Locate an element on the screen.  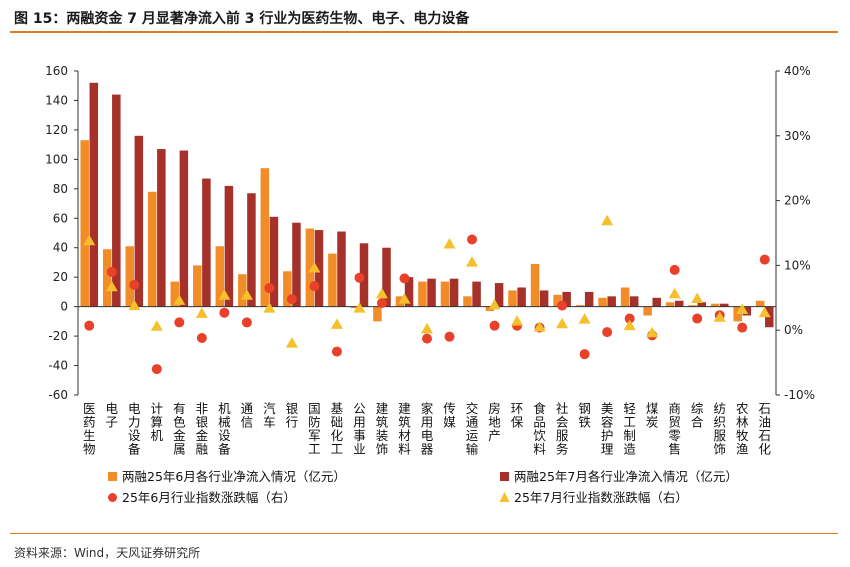
category-label: 农林牧渔 is located at coordinates (742, 429).